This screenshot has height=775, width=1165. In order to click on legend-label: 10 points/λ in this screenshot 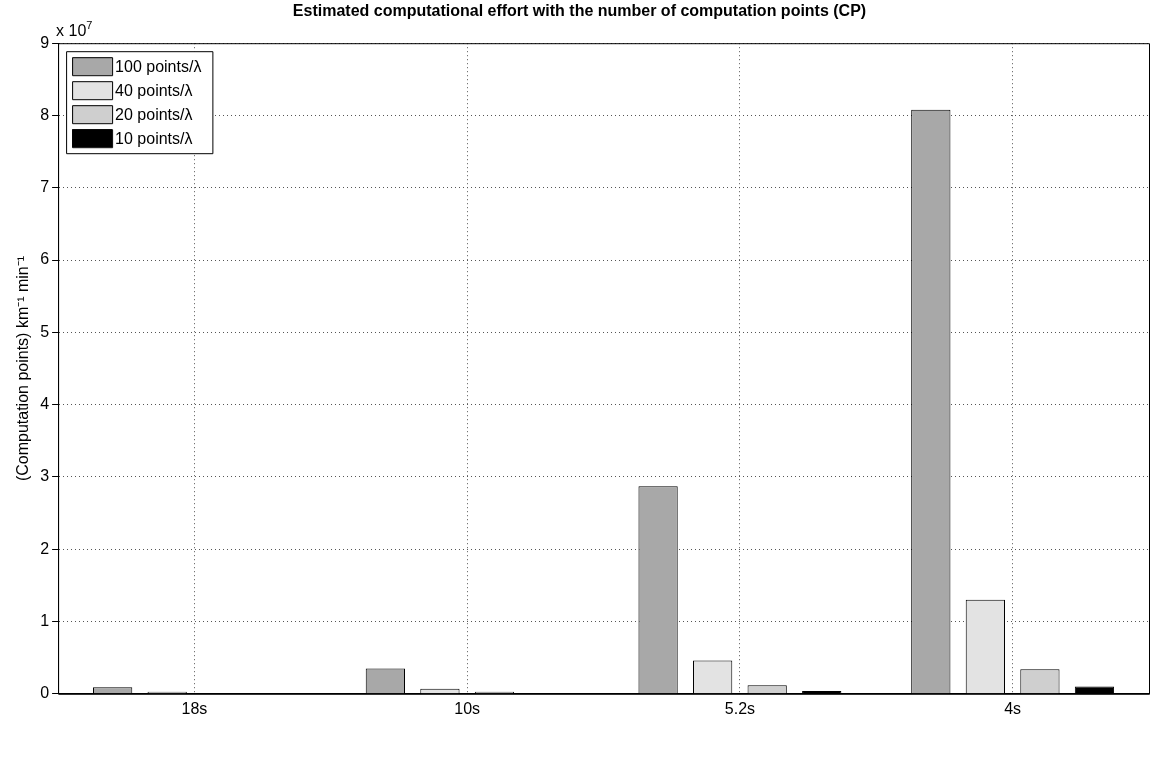, I will do `click(154, 138)`.